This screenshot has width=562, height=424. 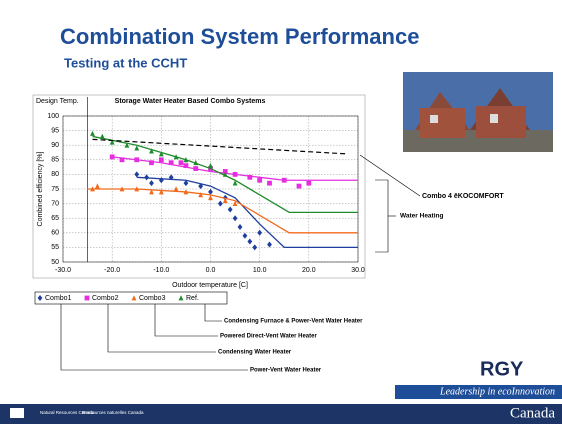 I want to click on wordmark: Canada, so click(x=532, y=413).